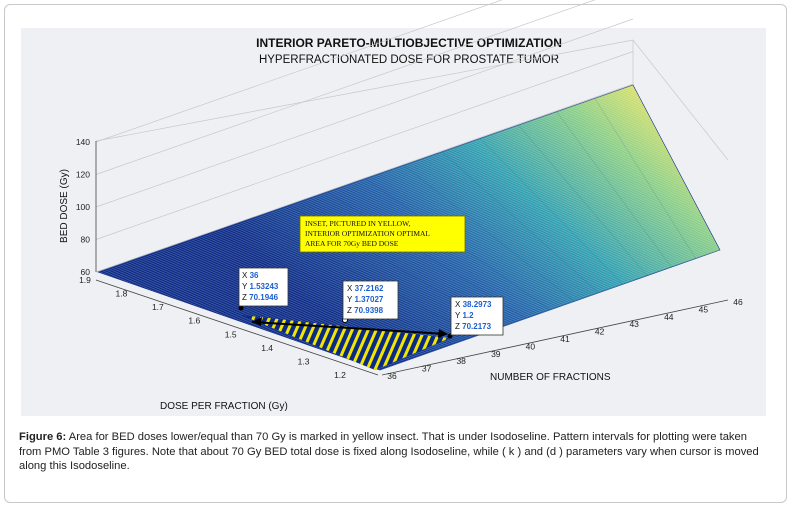 This screenshot has height=509, width=793. I want to click on y-tick-label: 1.3, so click(304, 361).